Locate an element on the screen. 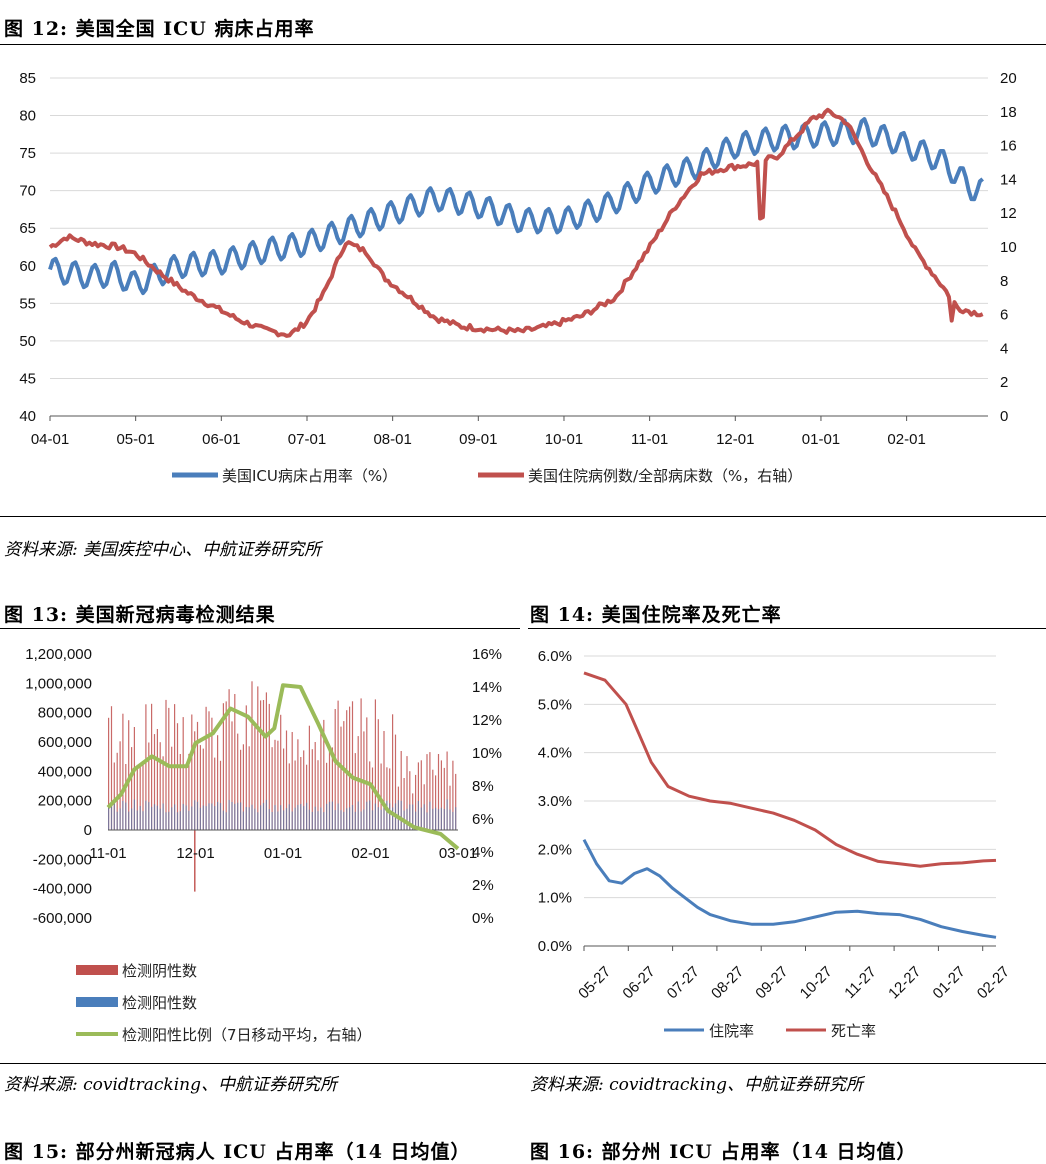 This screenshot has height=1164, width=1046. fig13-xtick: 12-01 is located at coordinates (195, 853).